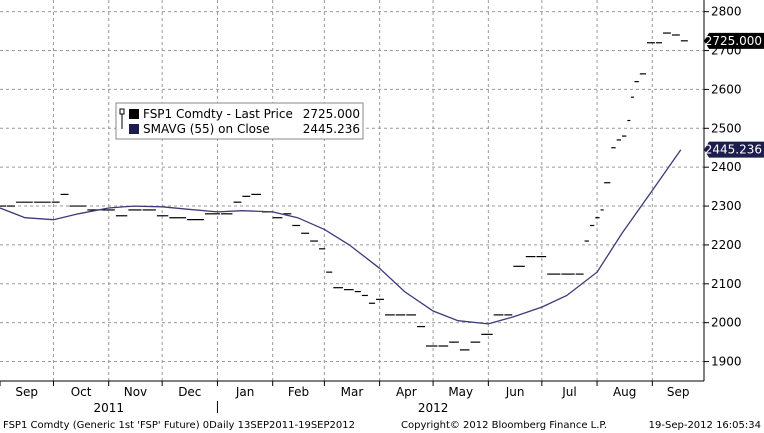 This screenshot has width=764, height=433. I want to click on legend-swatch-smavg, so click(134, 129).